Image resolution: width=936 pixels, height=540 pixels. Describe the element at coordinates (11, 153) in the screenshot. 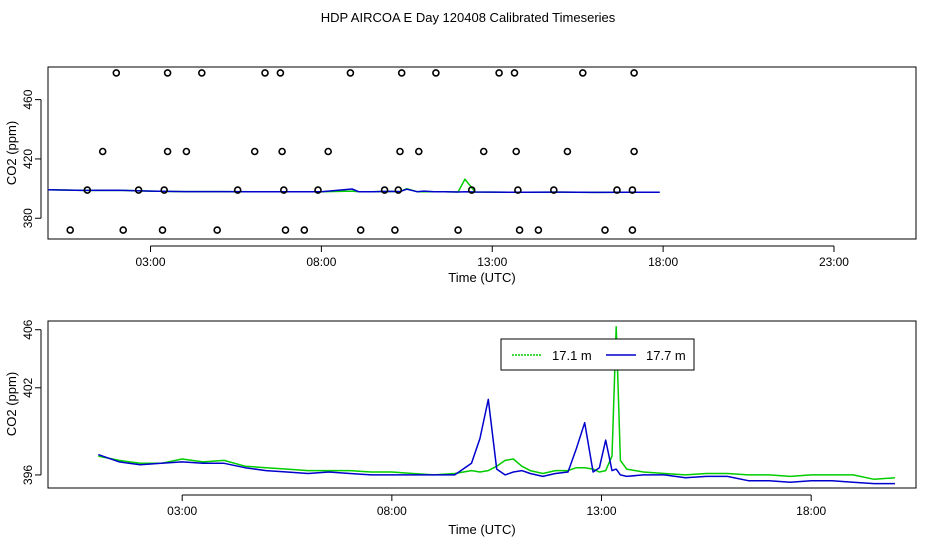

I see `top-panel-ylabel: CO2 (ppm)` at that location.